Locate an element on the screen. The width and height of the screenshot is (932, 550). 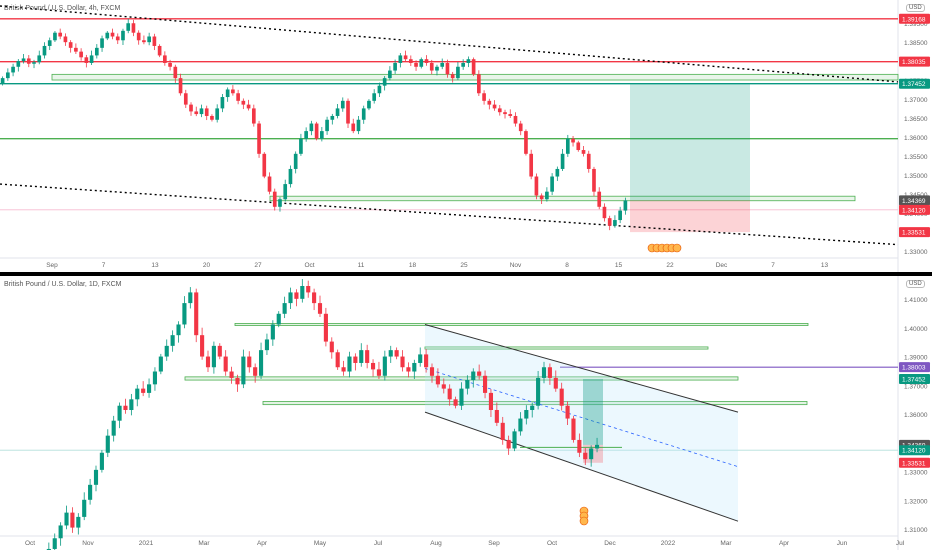
price-badge-label: 1.33531 is located at coordinates (914, 233).